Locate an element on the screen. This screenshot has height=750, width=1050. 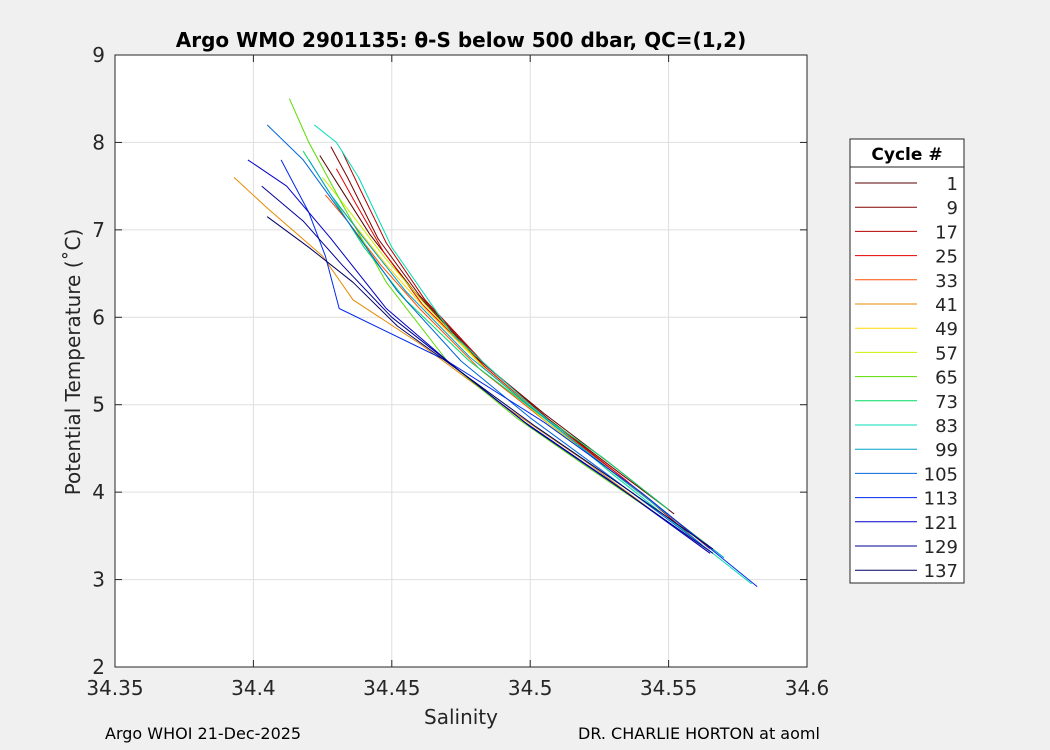
y-tick-label: 3 is located at coordinates (98, 580).